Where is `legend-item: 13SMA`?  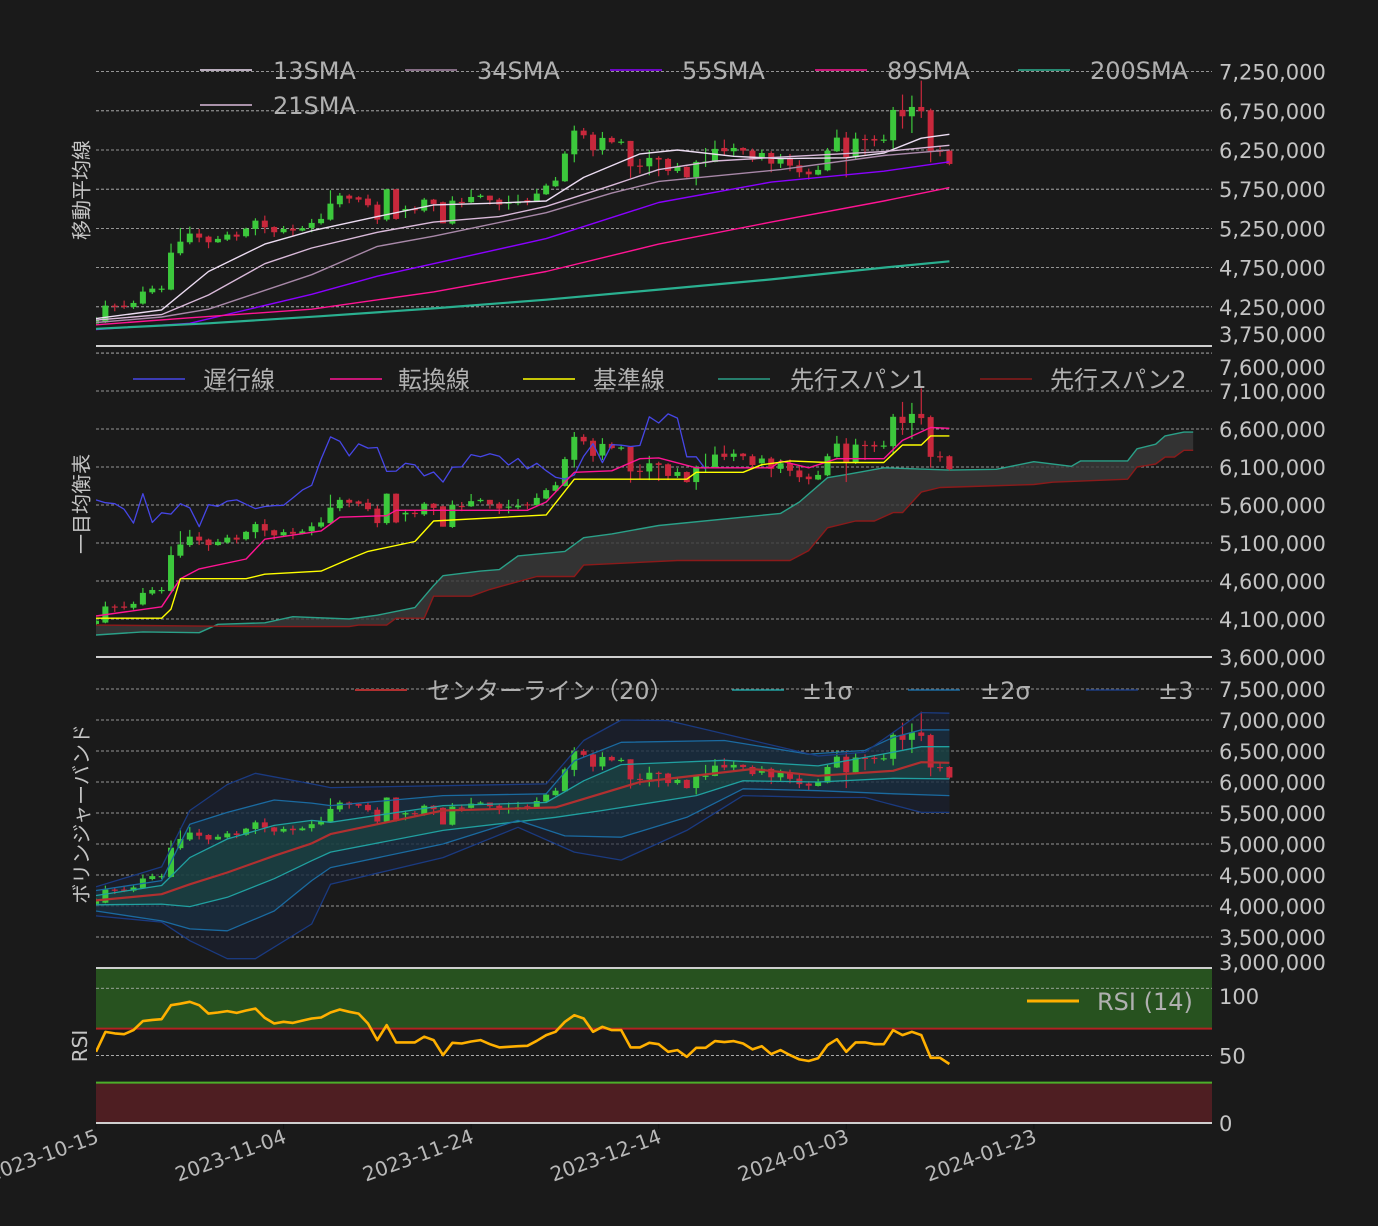
legend-item: 13SMA is located at coordinates (278, 71).